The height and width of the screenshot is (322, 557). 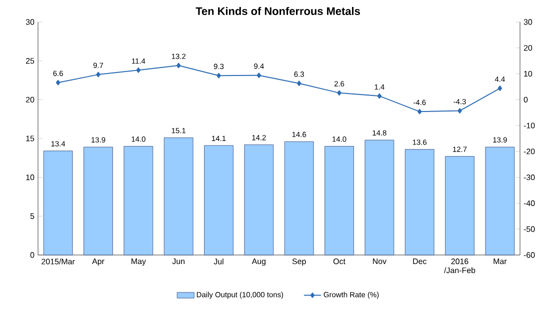 What do you see at coordinates (278, 11) in the screenshot?
I see `chart-title: Ten Kinds of Nonferrous Metals` at bounding box center [278, 11].